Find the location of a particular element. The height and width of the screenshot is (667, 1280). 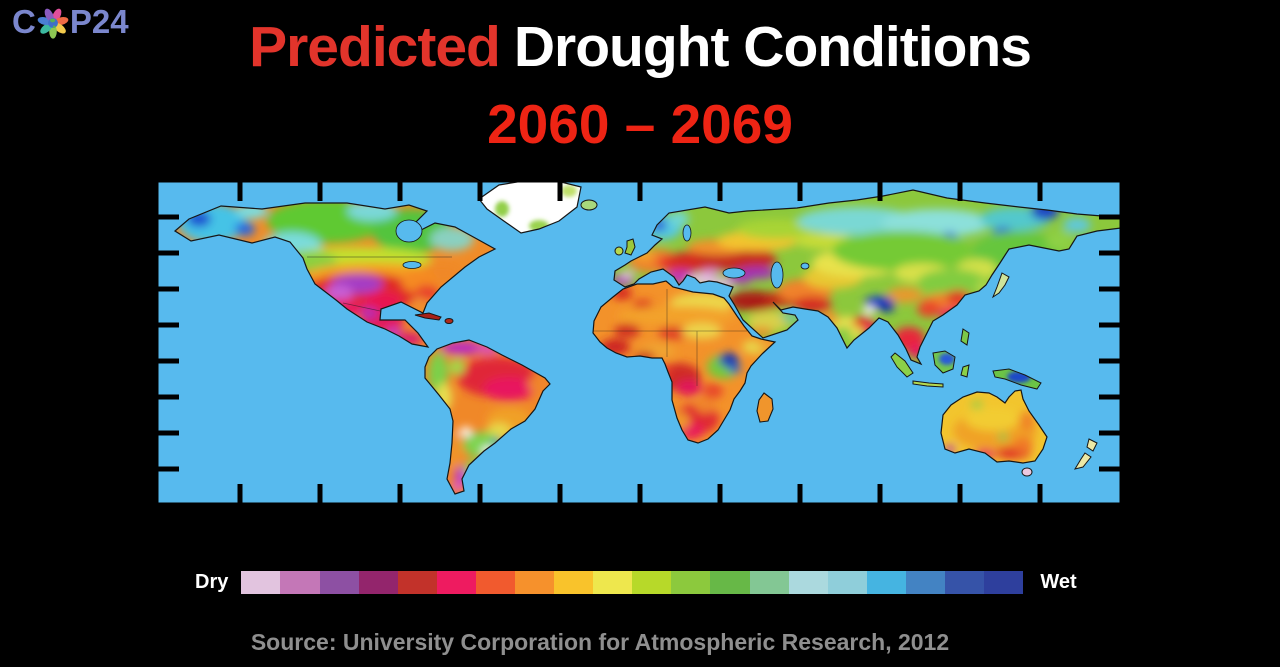

united-kingdom is located at coordinates (630, 247).